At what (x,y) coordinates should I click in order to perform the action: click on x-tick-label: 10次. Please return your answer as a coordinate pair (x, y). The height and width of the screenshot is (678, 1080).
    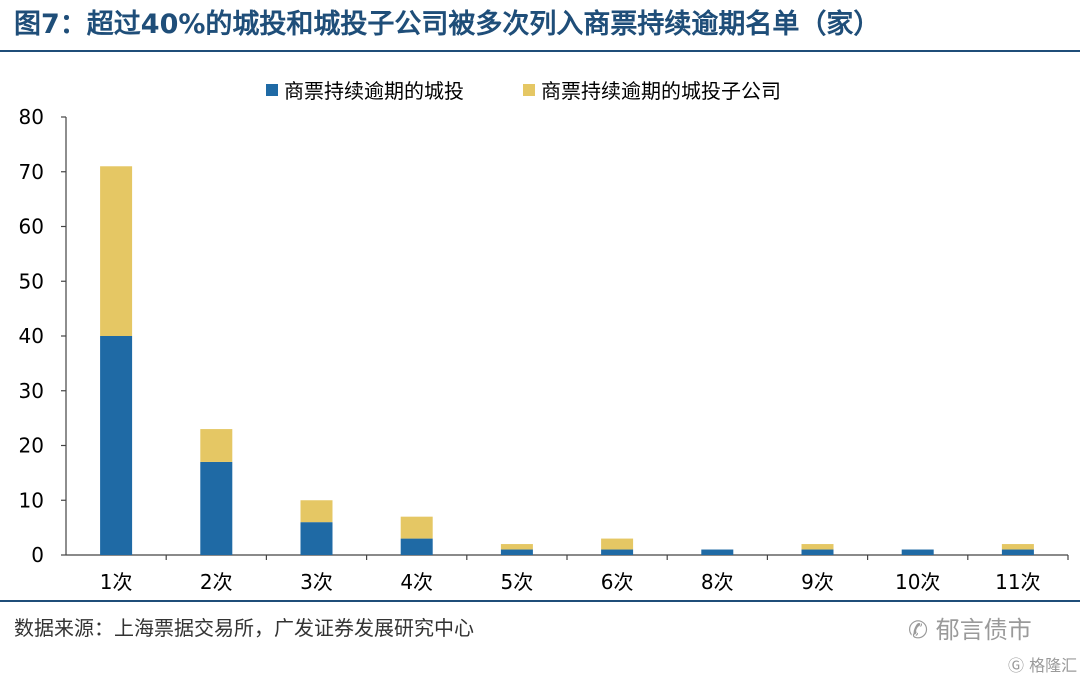
    Looking at the image, I should click on (917, 582).